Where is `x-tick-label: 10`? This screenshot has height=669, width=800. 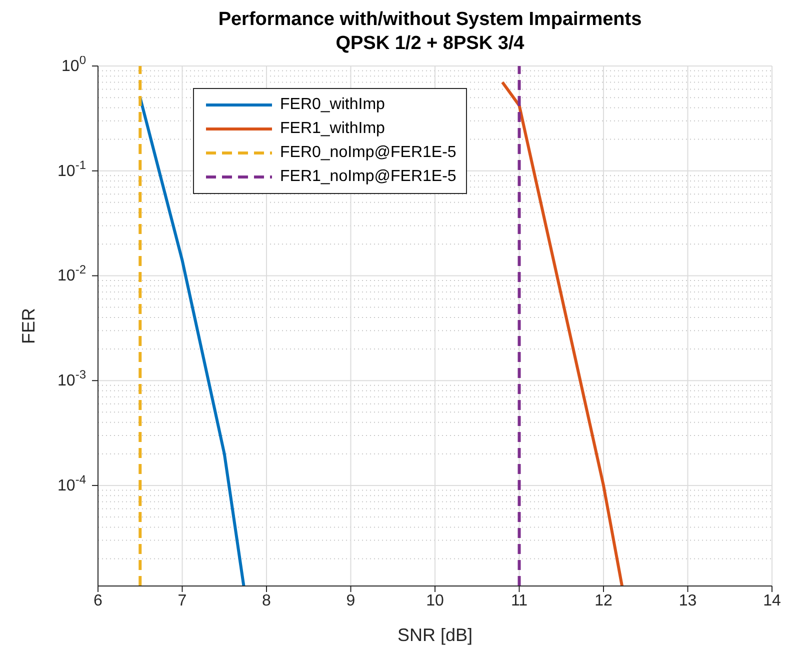
x-tick-label: 10 is located at coordinates (435, 601).